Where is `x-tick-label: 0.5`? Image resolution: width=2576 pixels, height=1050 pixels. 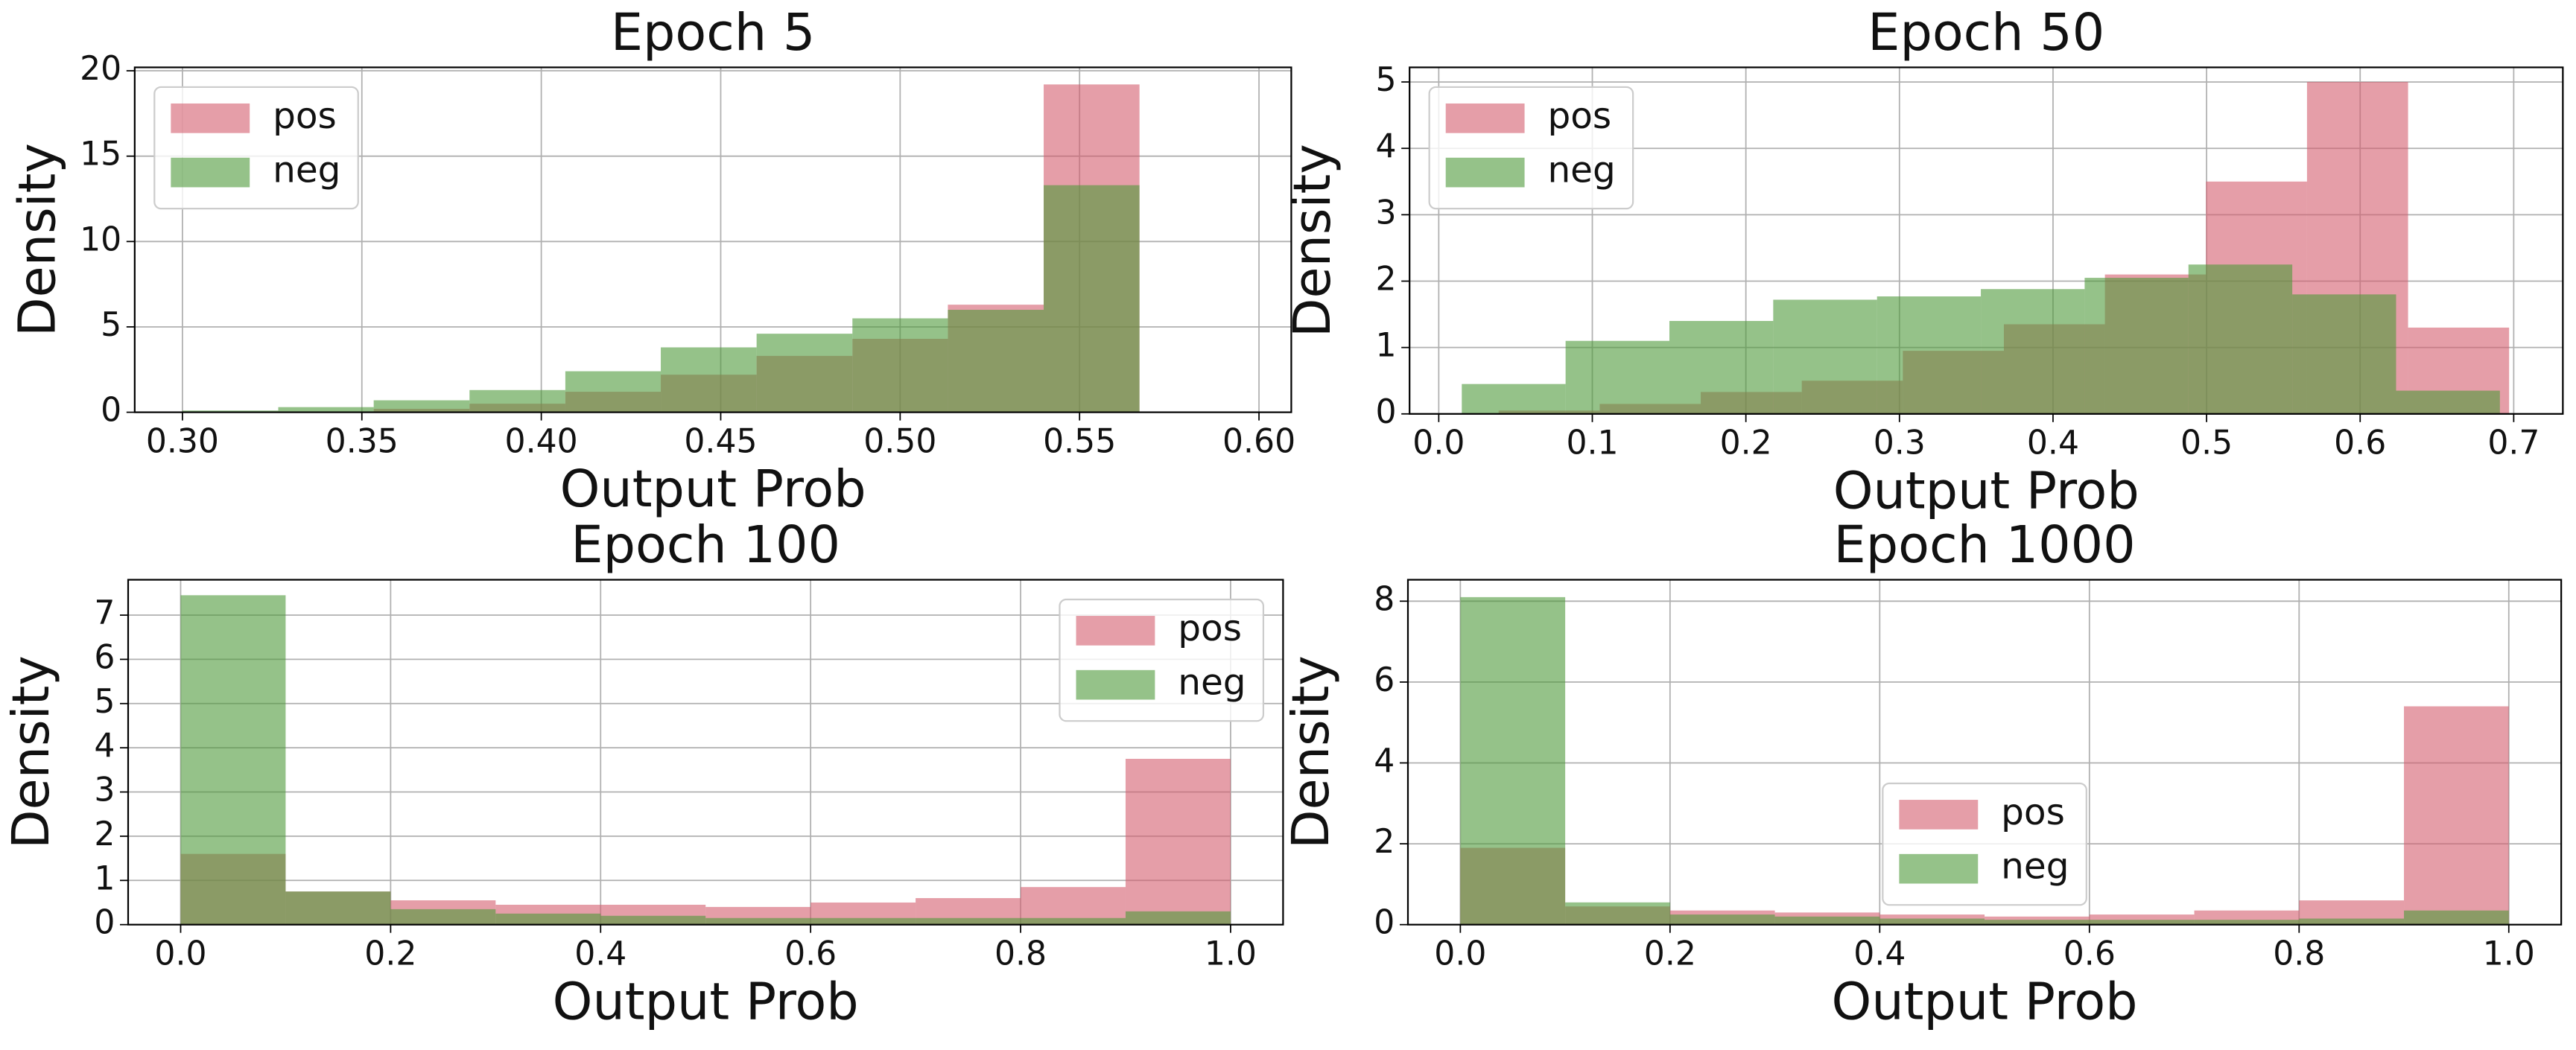 x-tick-label: 0.5 is located at coordinates (2207, 443).